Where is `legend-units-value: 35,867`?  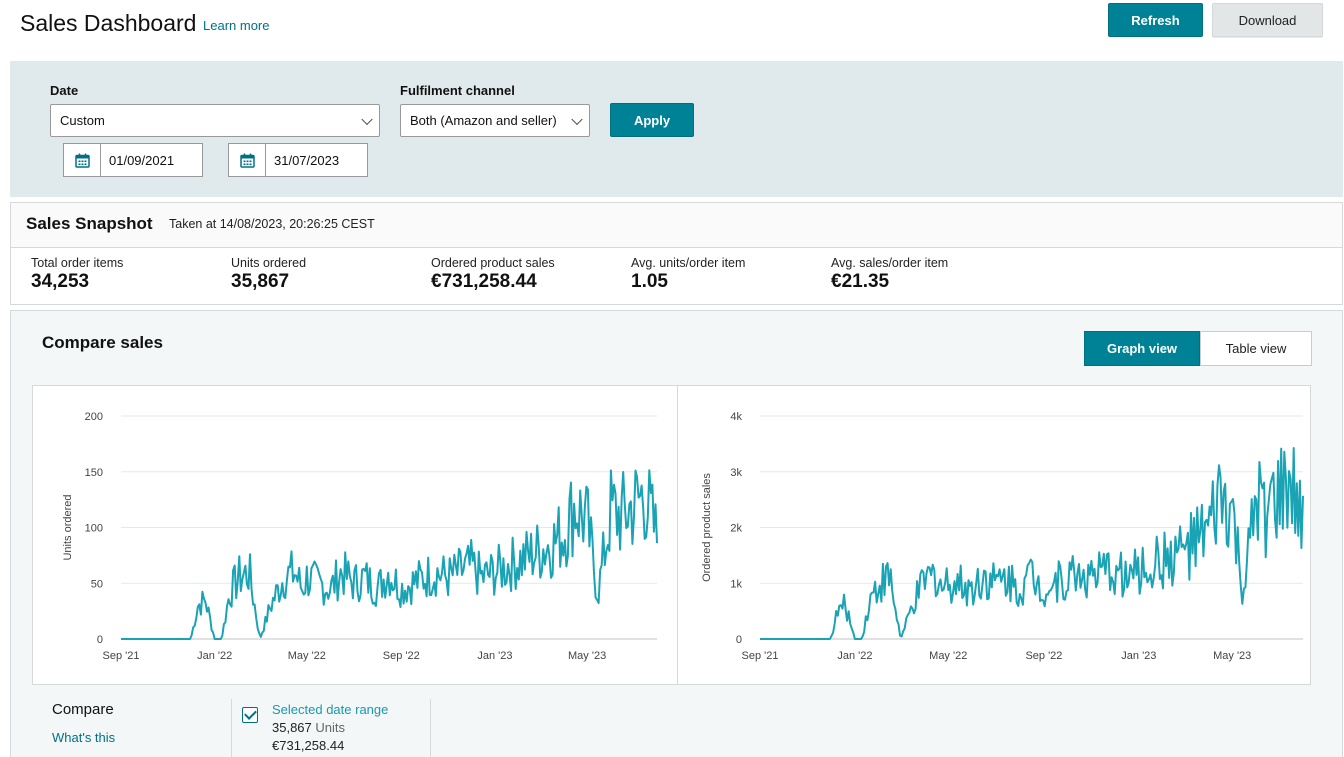 legend-units-value: 35,867 is located at coordinates (292, 727).